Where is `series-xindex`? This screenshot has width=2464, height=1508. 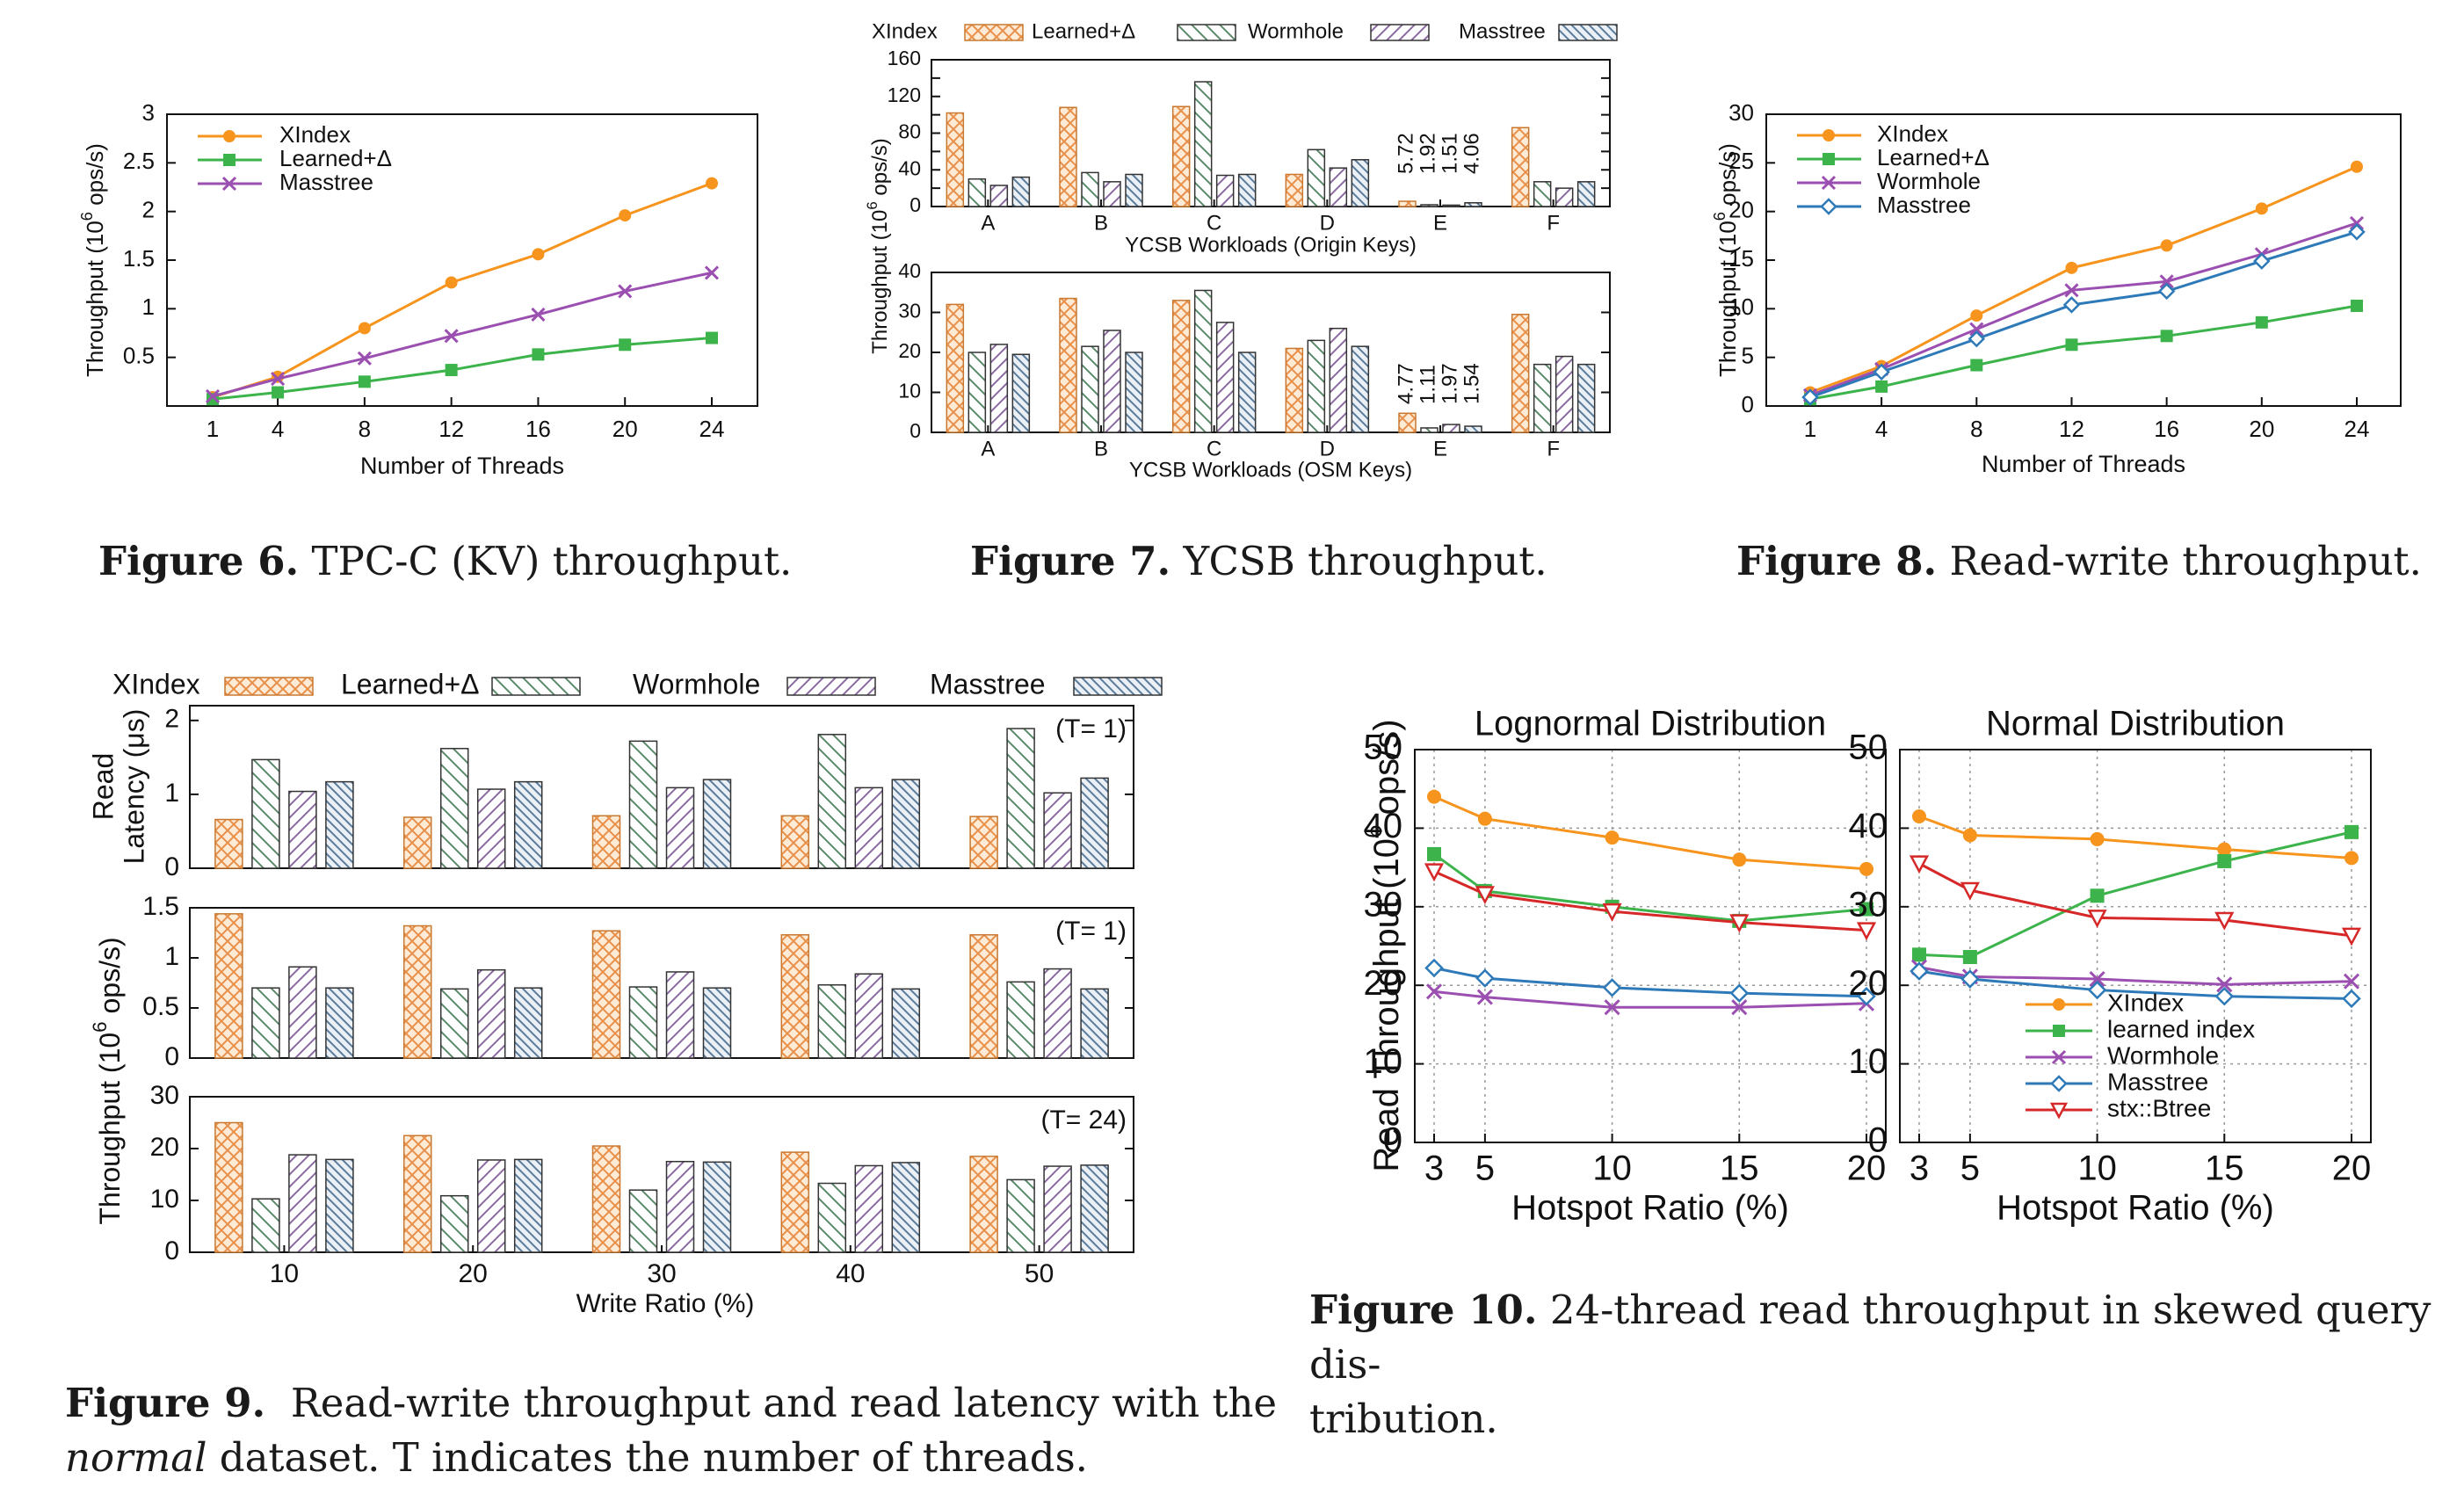
series-xindex is located at coordinates (2135, 837).